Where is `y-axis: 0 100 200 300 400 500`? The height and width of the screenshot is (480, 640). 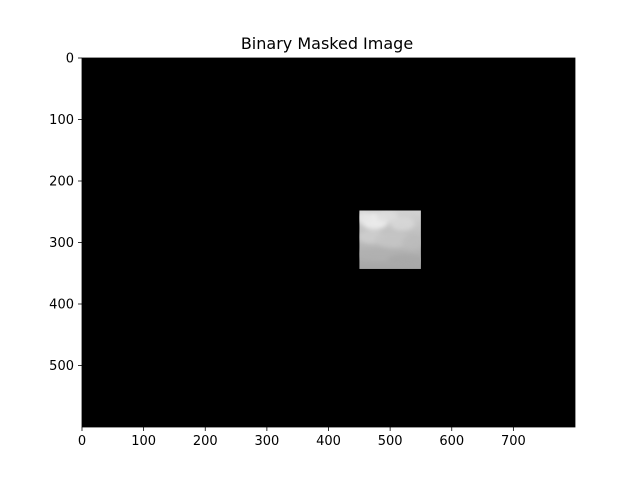
y-axis: 0 100 200 300 400 500 is located at coordinates (65, 213).